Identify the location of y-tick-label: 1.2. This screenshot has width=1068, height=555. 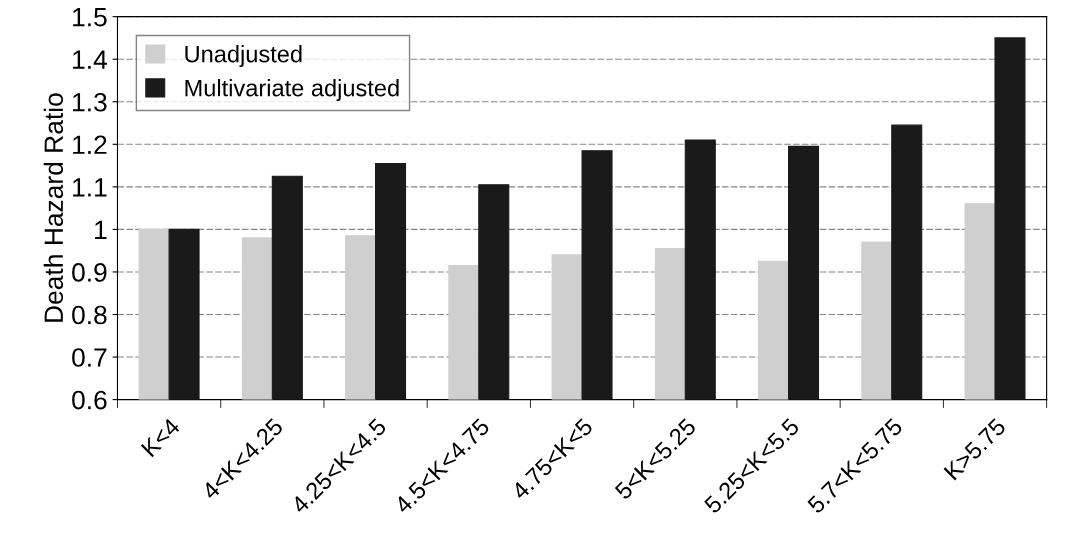
(90, 144).